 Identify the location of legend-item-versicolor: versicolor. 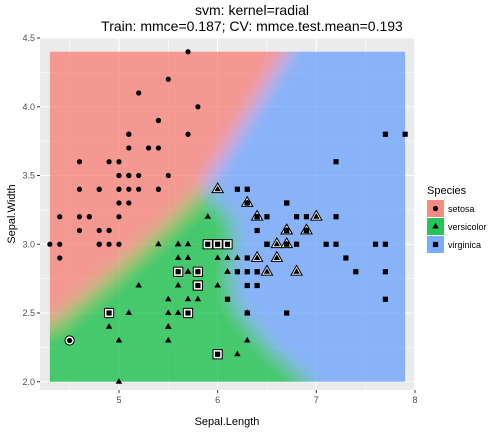
(457, 226).